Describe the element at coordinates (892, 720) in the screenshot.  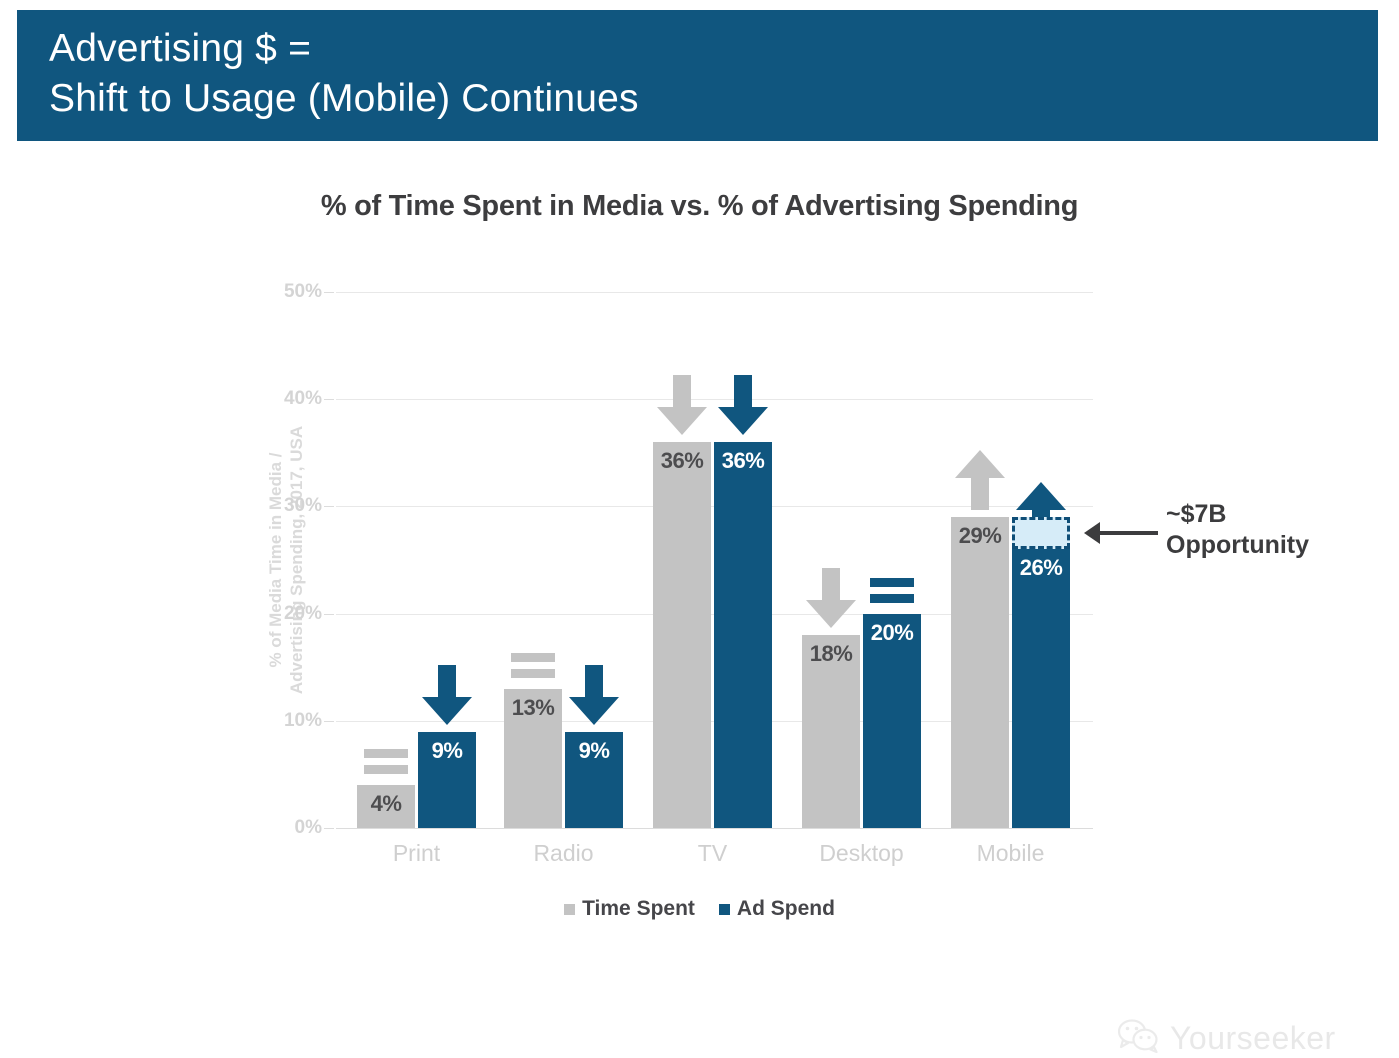
I see `bar-desktop-ad-spend: 20%` at that location.